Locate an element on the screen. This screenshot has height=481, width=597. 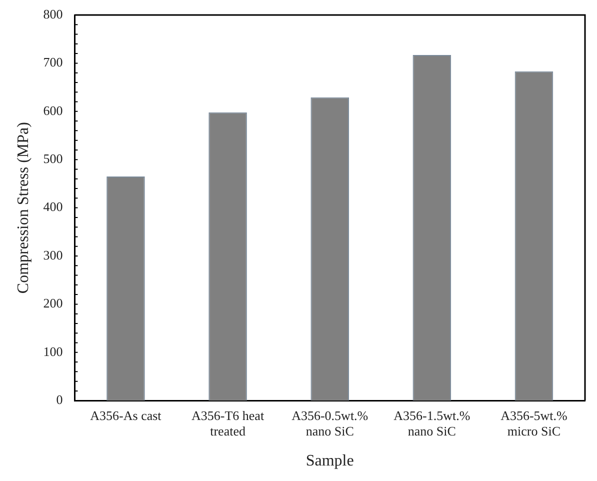
y-tick-label: 200 is located at coordinates (53, 303).